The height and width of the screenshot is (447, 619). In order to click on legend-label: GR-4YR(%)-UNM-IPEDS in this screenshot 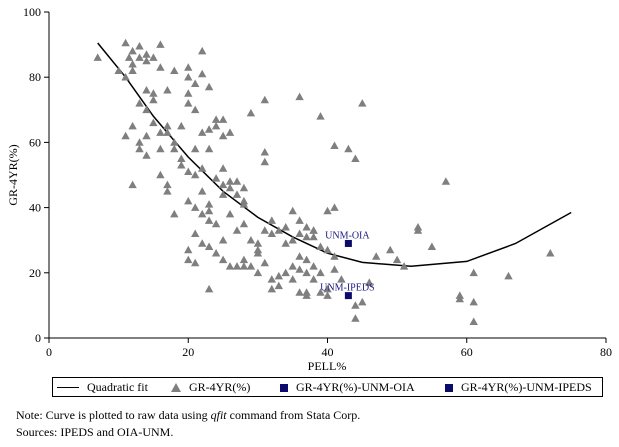, I will do `click(526, 387)`.